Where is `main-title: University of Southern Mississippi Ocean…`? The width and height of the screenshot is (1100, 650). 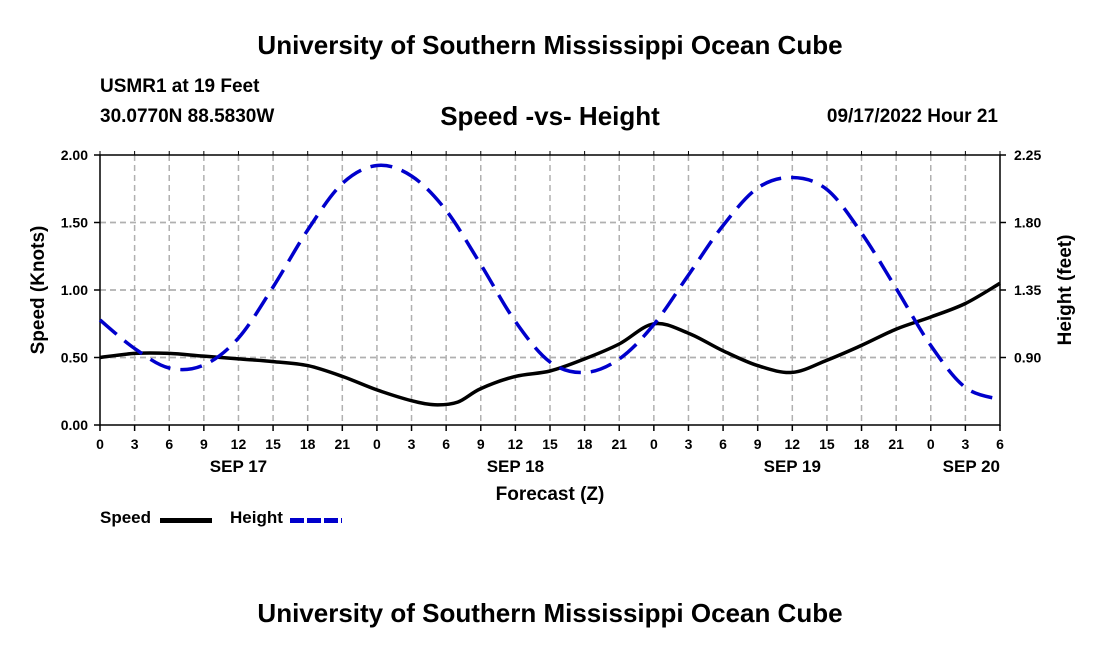 main-title: University of Southern Mississippi Ocean… is located at coordinates (550, 45).